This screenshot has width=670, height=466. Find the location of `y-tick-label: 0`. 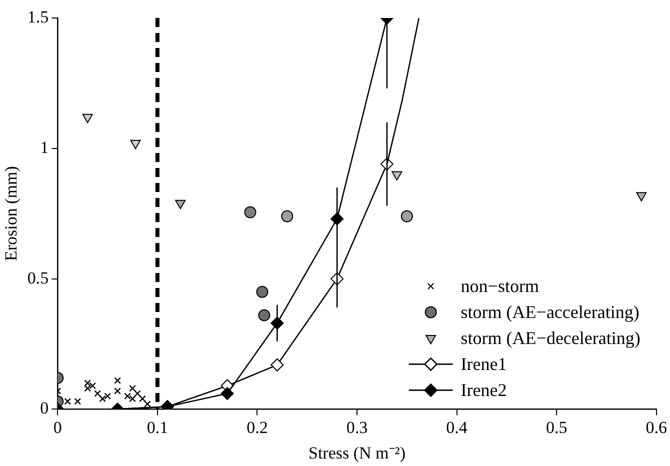

y-tick-label: 0 is located at coordinates (44, 408).